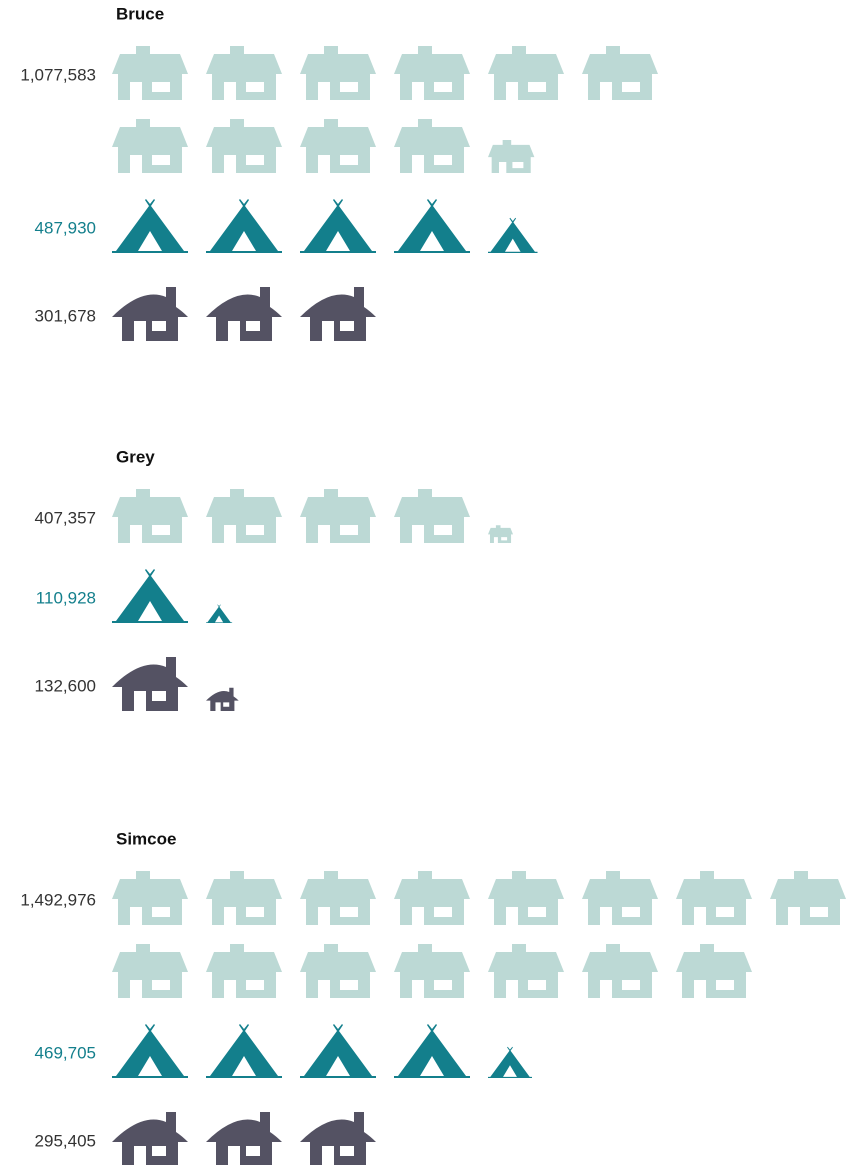 The height and width of the screenshot is (1165, 858). What do you see at coordinates (65, 315) in the screenshot?
I see `value-label: 301,678` at bounding box center [65, 315].